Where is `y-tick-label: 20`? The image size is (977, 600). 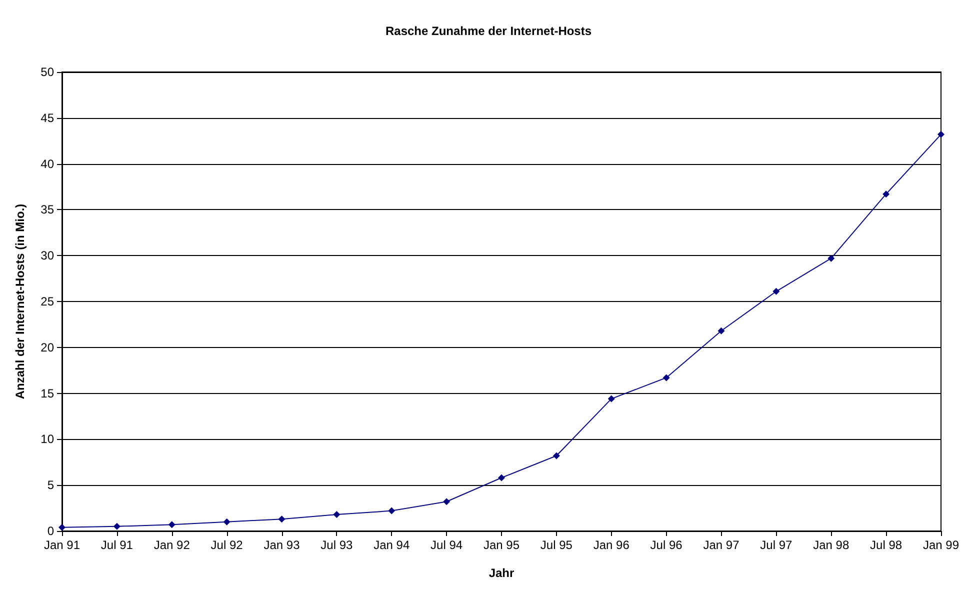
y-tick-label: 20 is located at coordinates (47, 347).